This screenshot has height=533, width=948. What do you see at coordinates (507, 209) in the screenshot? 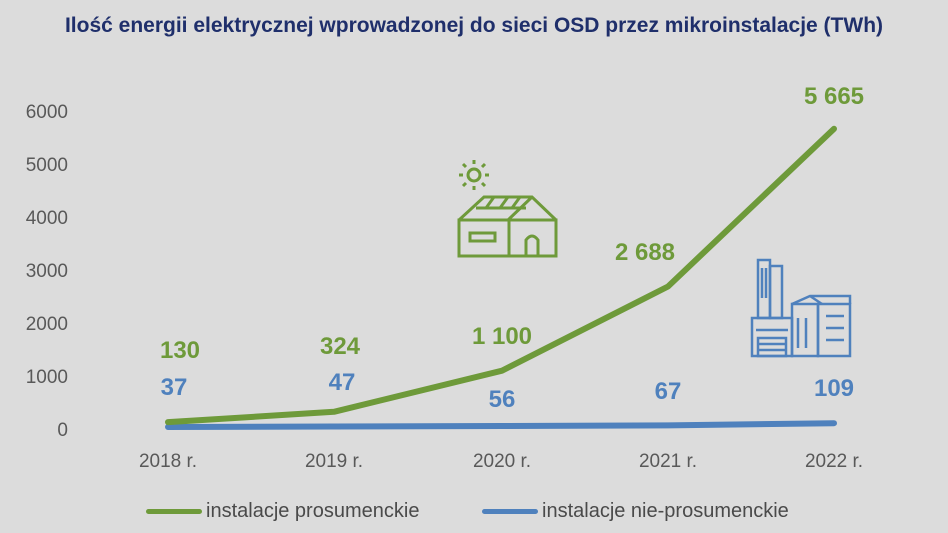
I see `sun-house-icon` at bounding box center [507, 209].